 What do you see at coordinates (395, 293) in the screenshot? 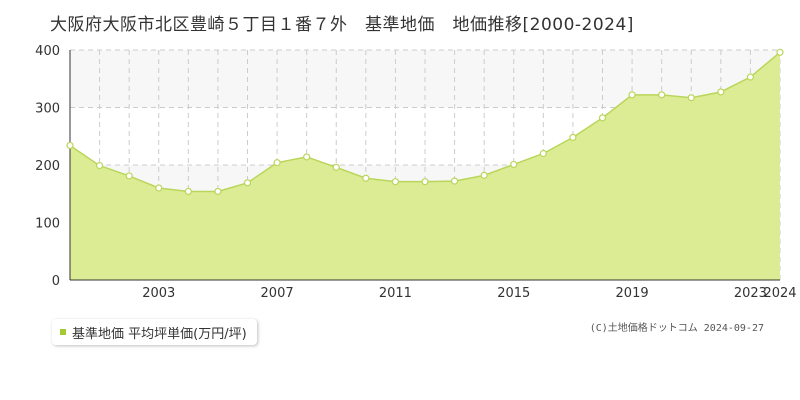
I see `x-tick-label: 2011` at bounding box center [395, 293].